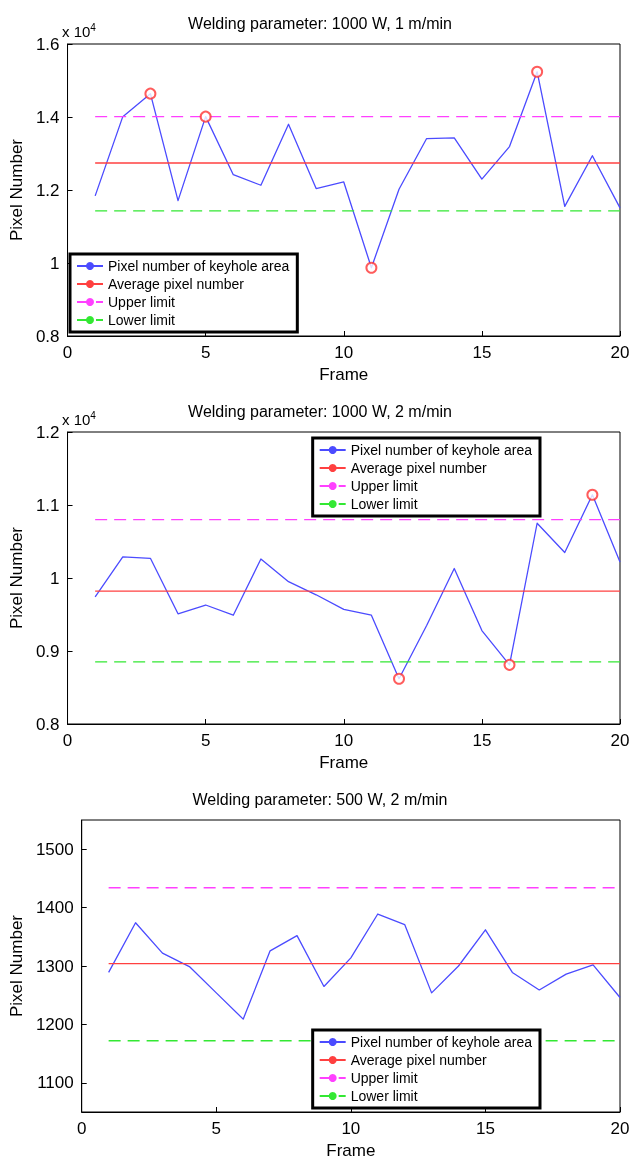  I want to click on y-tick-label: 1300, so click(54, 966).